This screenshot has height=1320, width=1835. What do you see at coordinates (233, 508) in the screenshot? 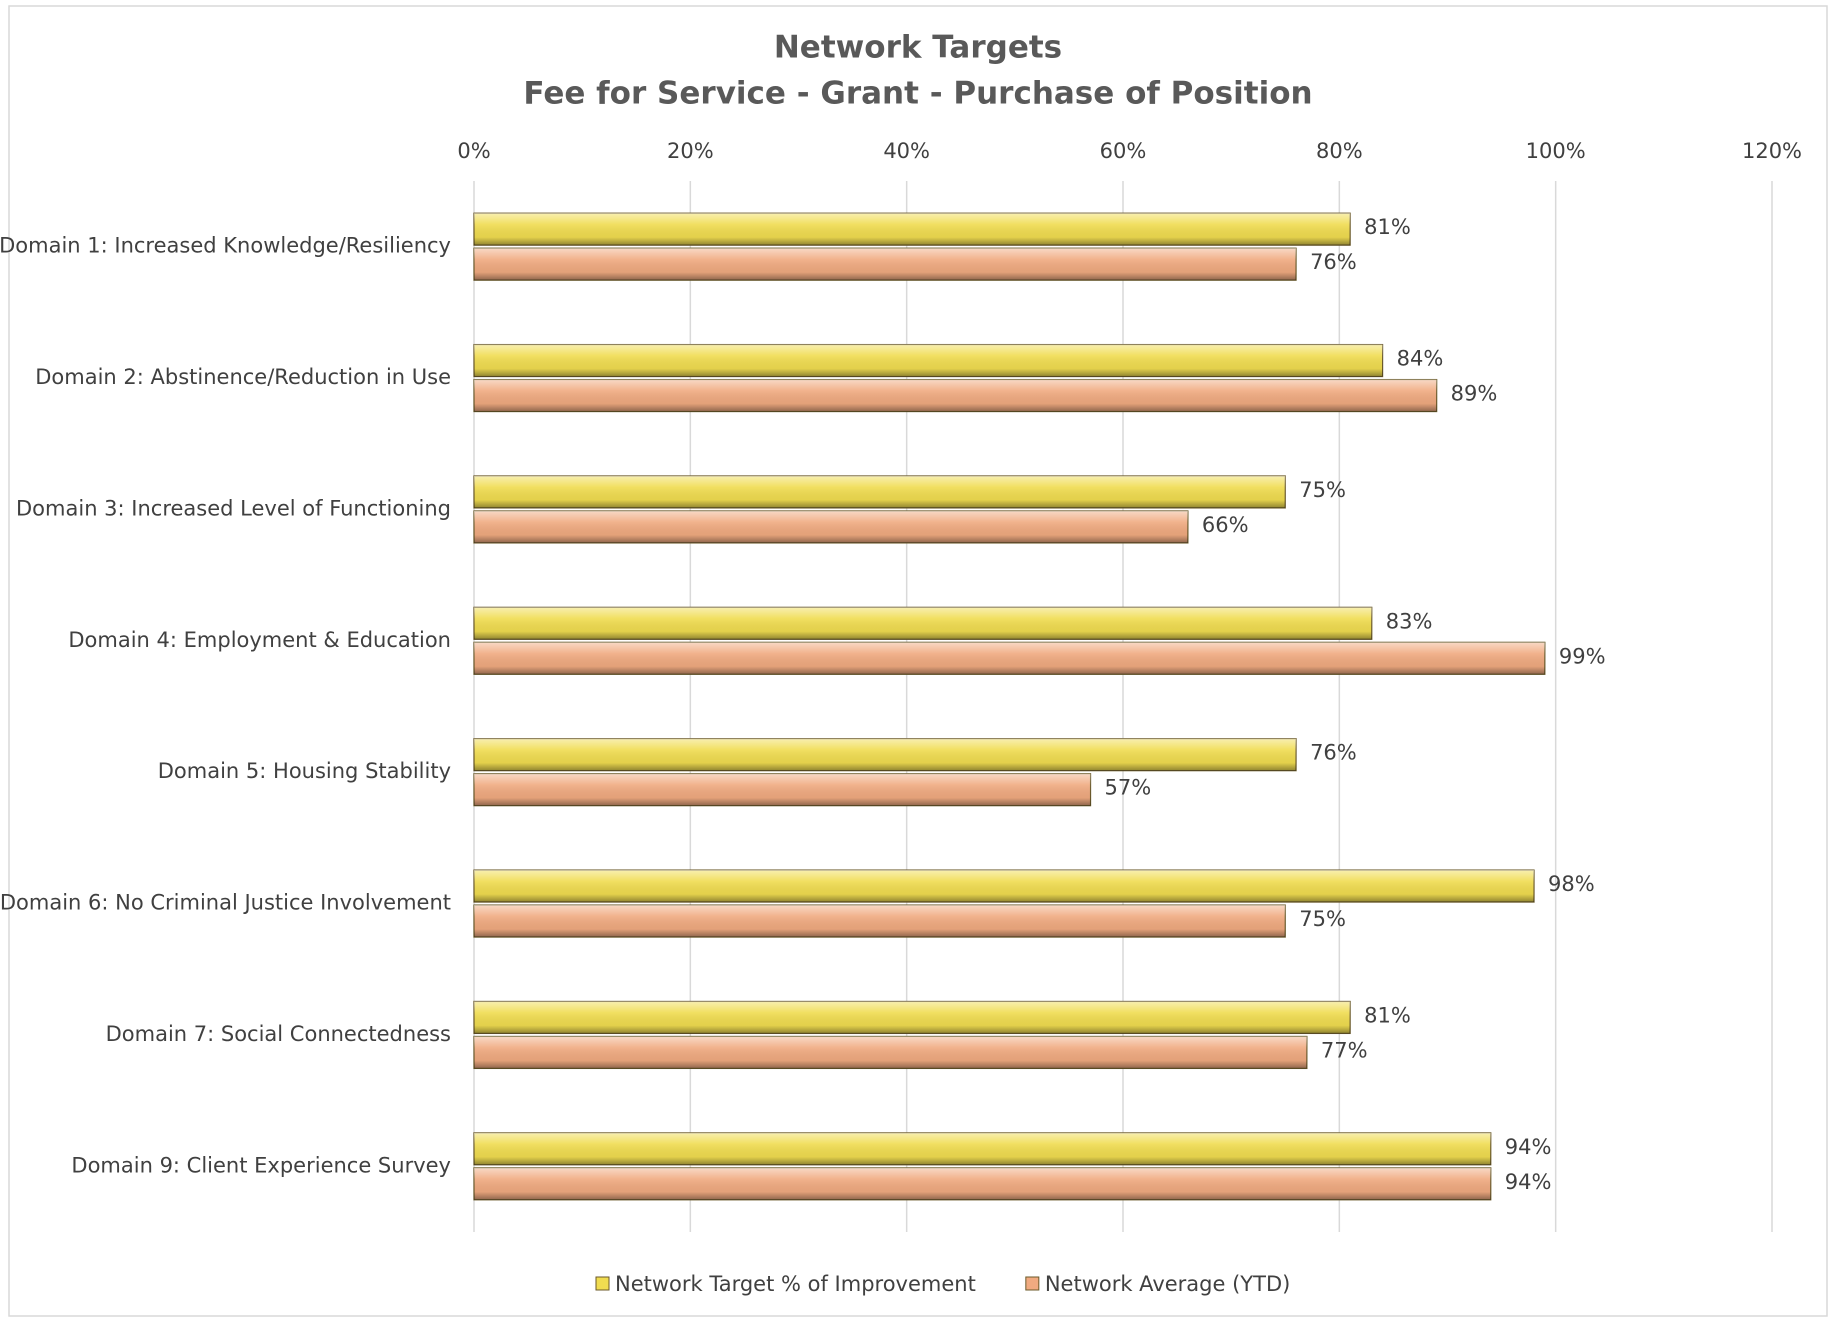
I see `y-tick-label: Domain 3: Increased Level of Functioning` at bounding box center [233, 508].